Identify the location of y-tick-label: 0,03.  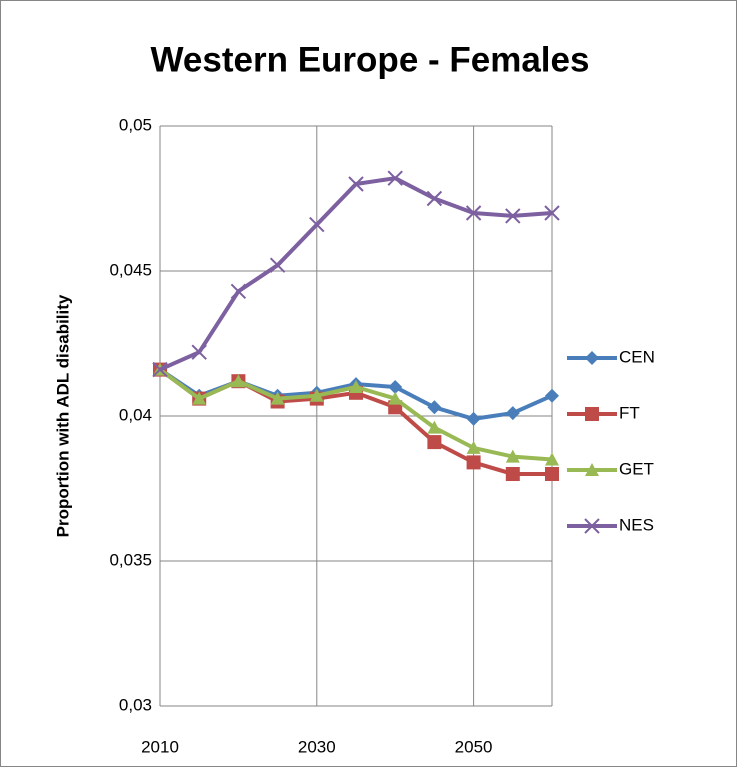
(135, 704).